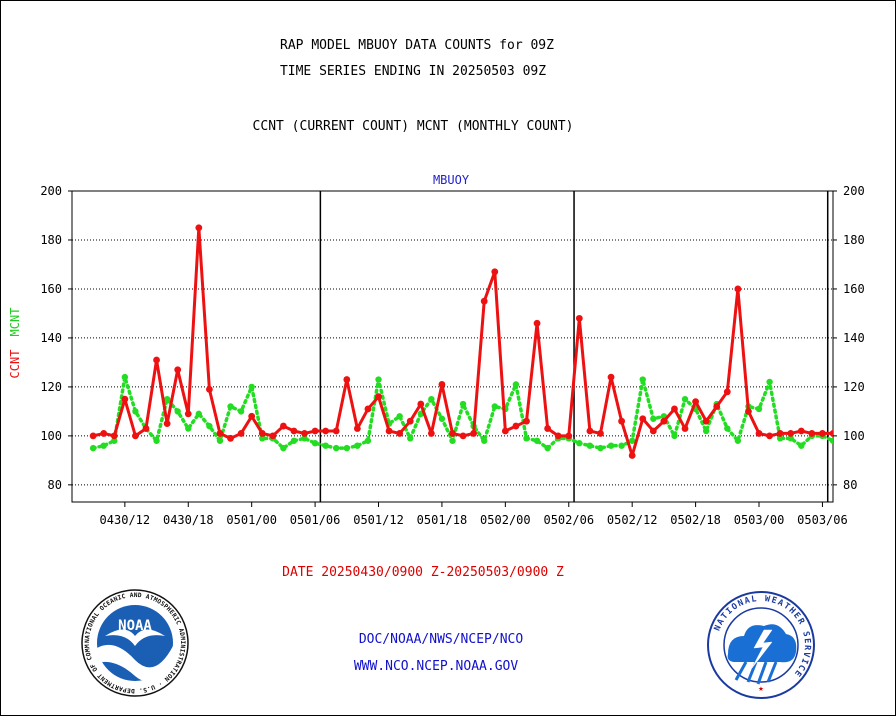 The image size is (896, 716). I want to click on x-tick-label: 0503/00, so click(759, 520).